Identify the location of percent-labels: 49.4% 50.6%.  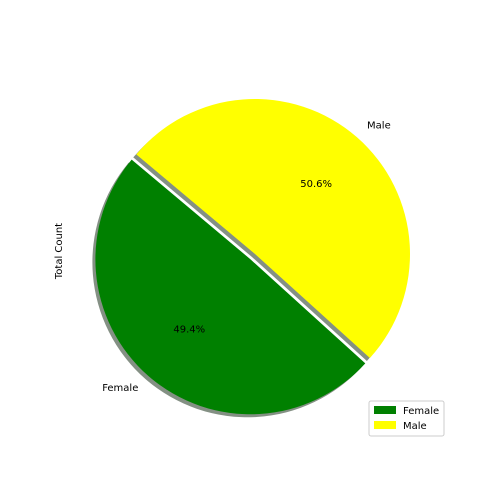
(252, 257).